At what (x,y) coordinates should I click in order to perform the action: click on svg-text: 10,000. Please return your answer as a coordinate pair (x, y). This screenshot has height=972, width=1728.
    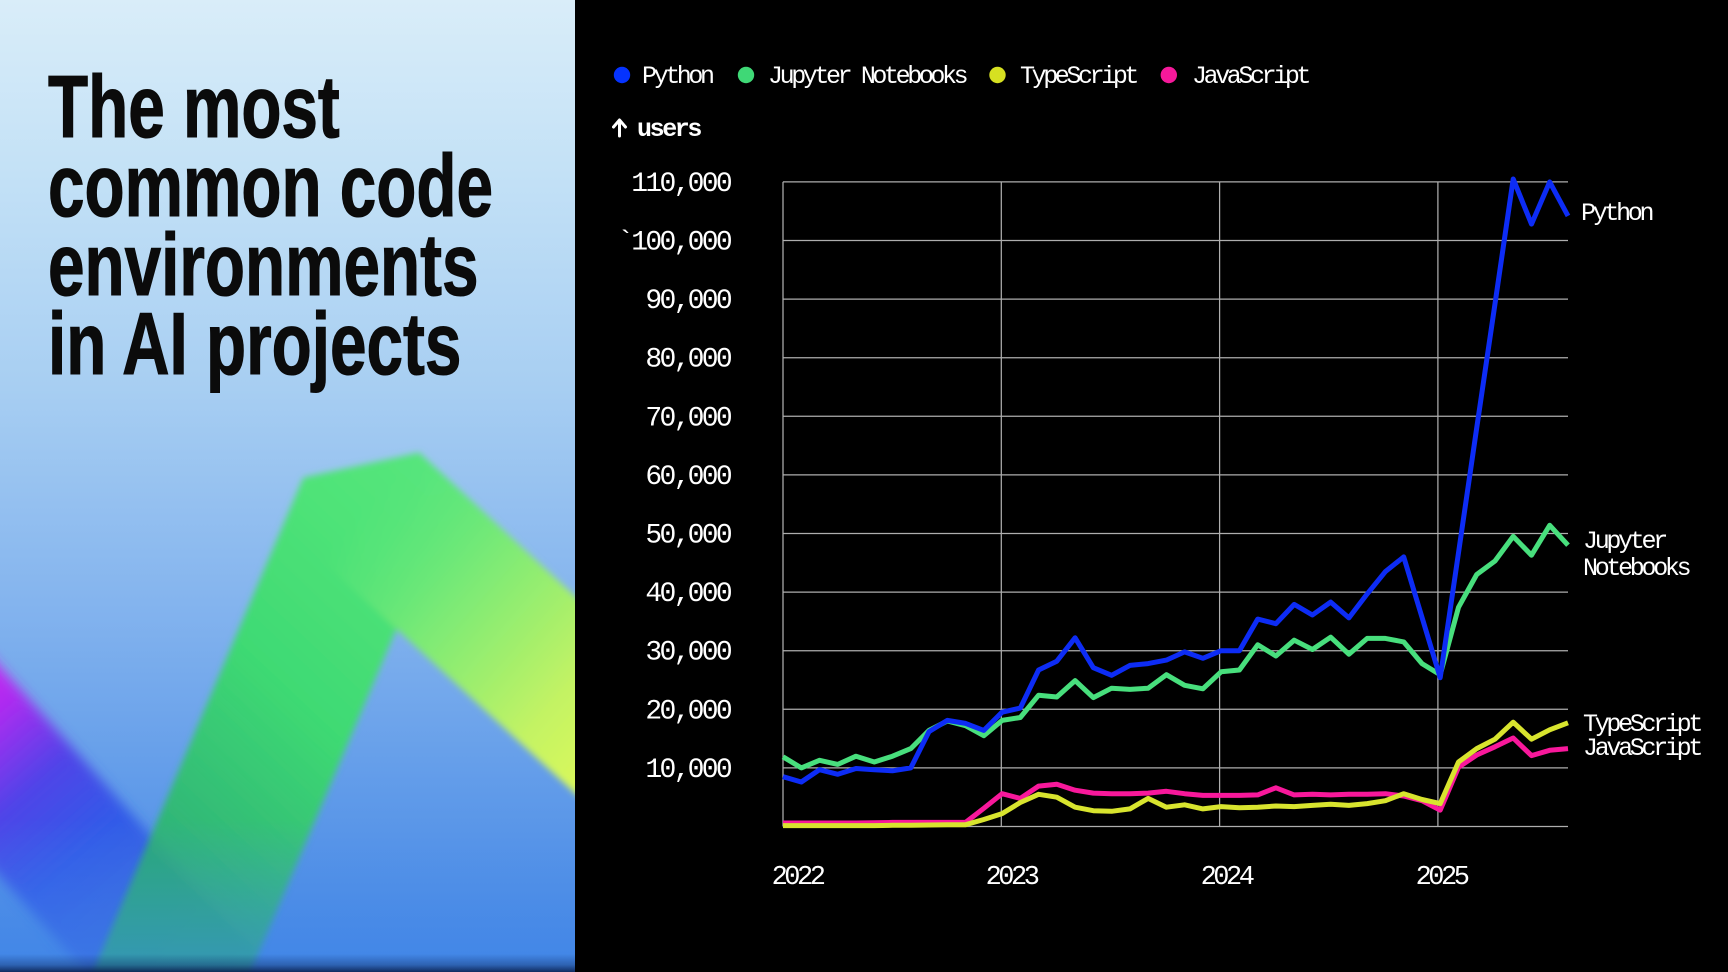
    Looking at the image, I should click on (688, 770).